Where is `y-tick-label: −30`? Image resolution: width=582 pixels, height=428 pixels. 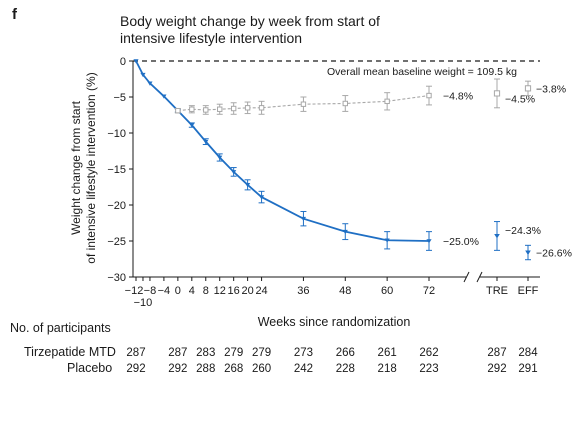 y-tick-label: −30 is located at coordinates (116, 278).